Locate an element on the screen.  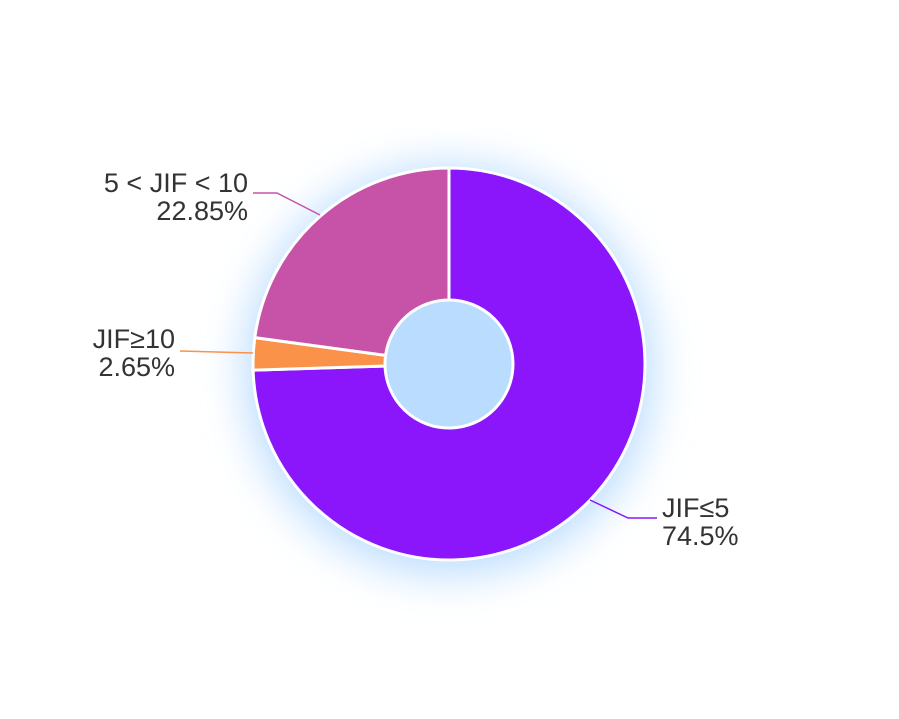
slice-value-label-1: 2.65% is located at coordinates (136, 367).